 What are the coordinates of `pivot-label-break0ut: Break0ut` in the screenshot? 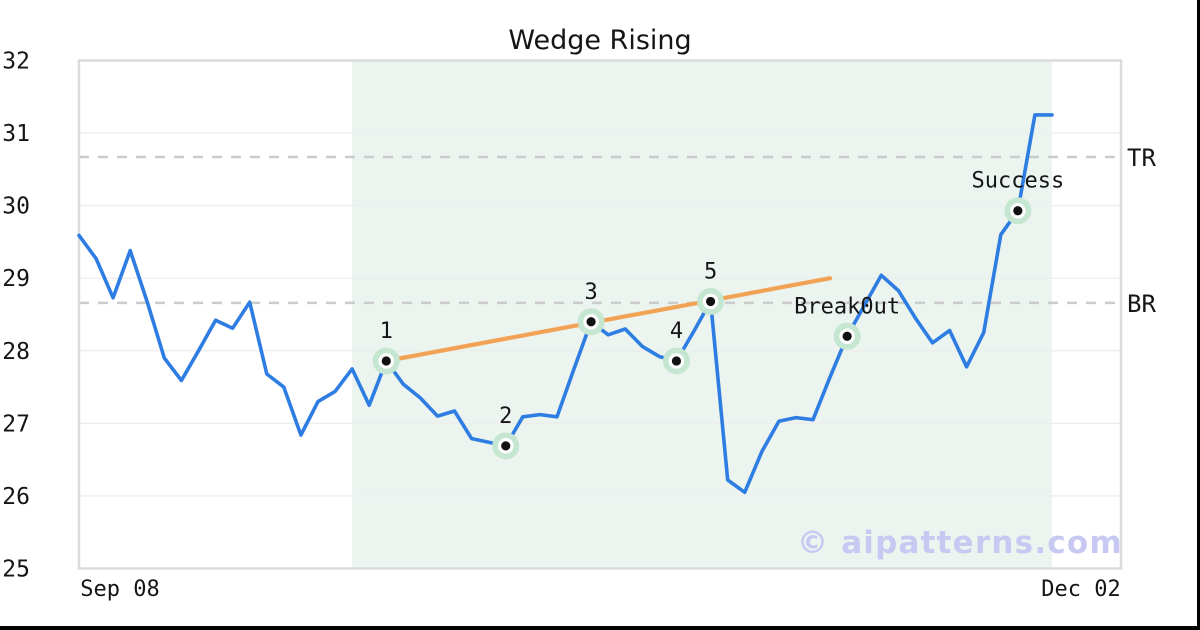 It's located at (847, 306).